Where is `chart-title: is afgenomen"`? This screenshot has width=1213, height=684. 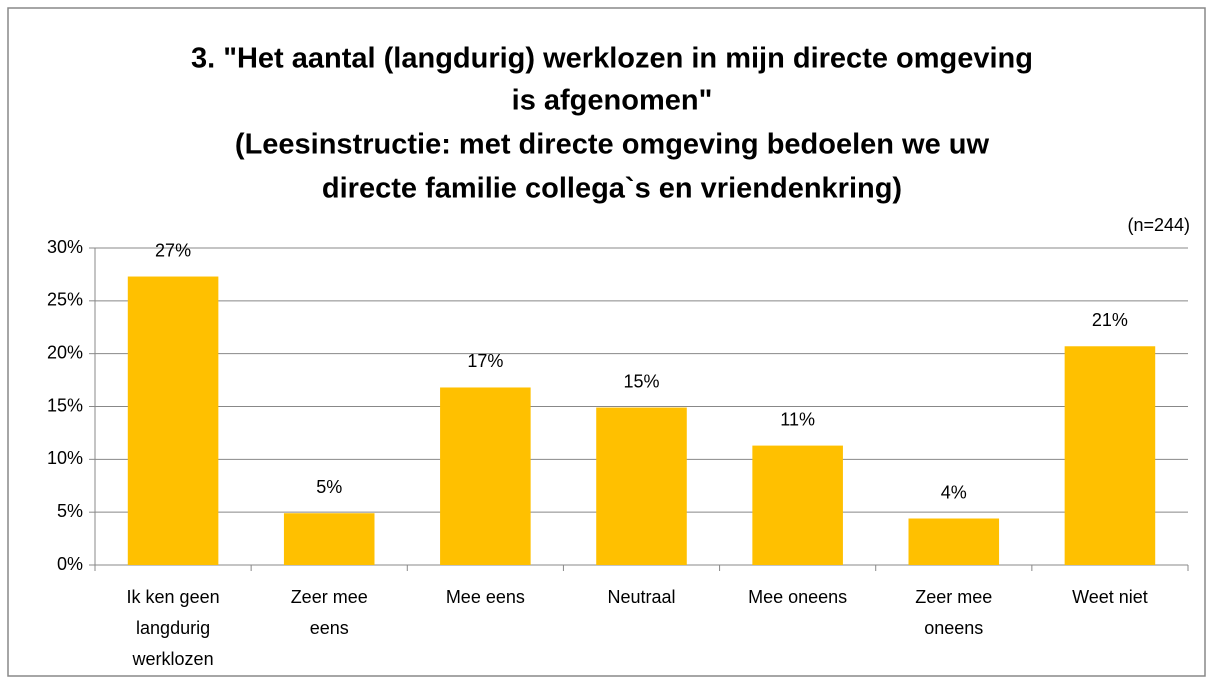
chart-title: is afgenomen" is located at coordinates (612, 101).